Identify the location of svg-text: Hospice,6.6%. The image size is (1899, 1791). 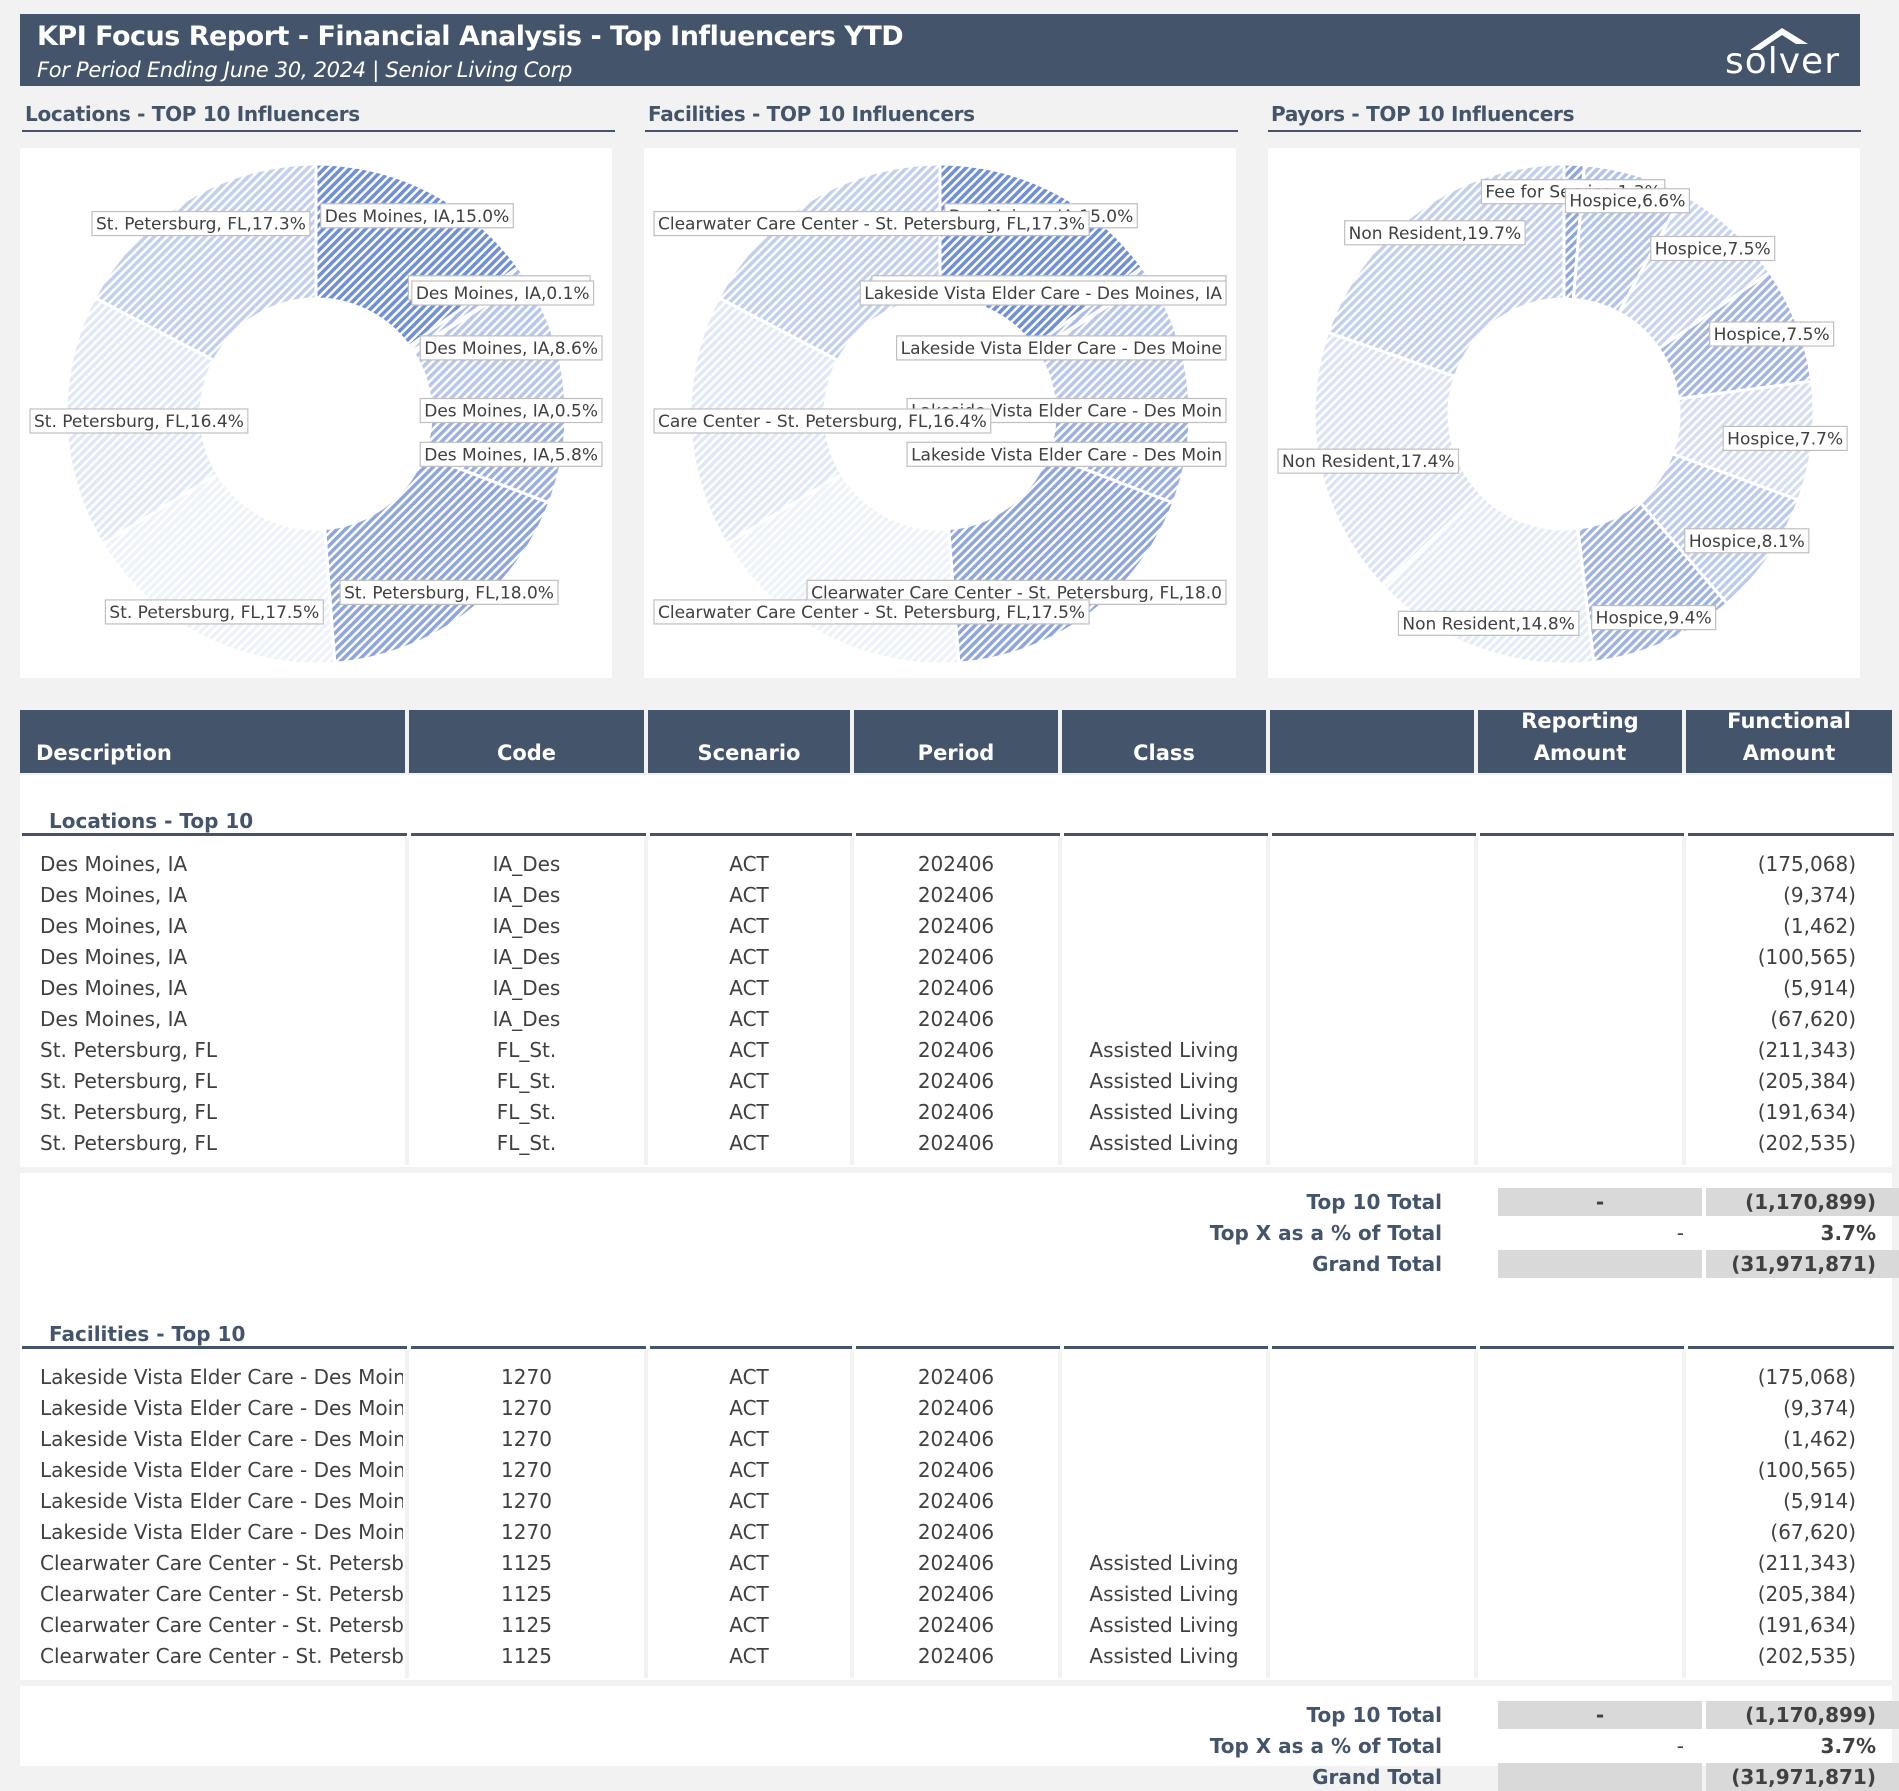
(1627, 202).